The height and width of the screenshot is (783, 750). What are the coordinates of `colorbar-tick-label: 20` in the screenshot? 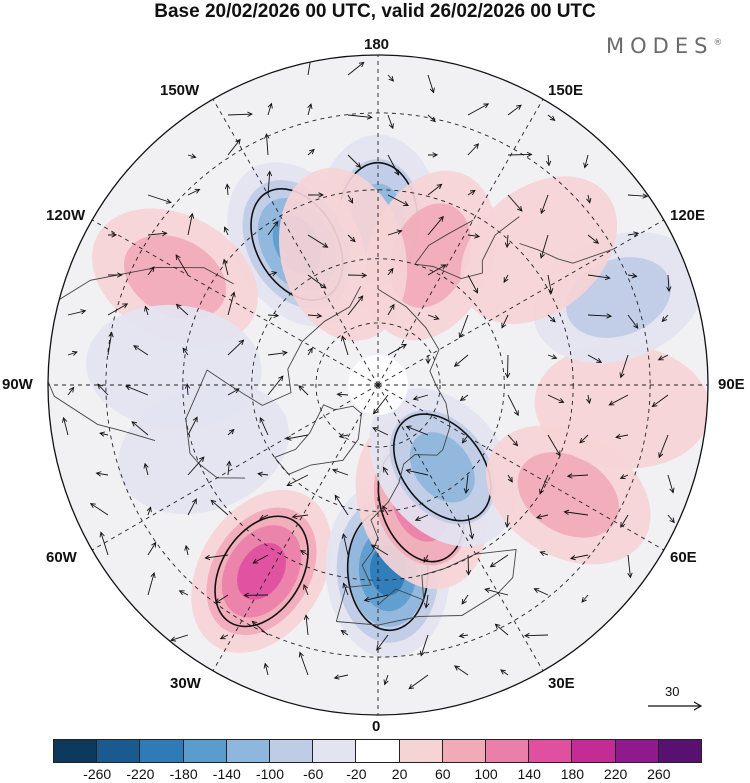 It's located at (399, 774).